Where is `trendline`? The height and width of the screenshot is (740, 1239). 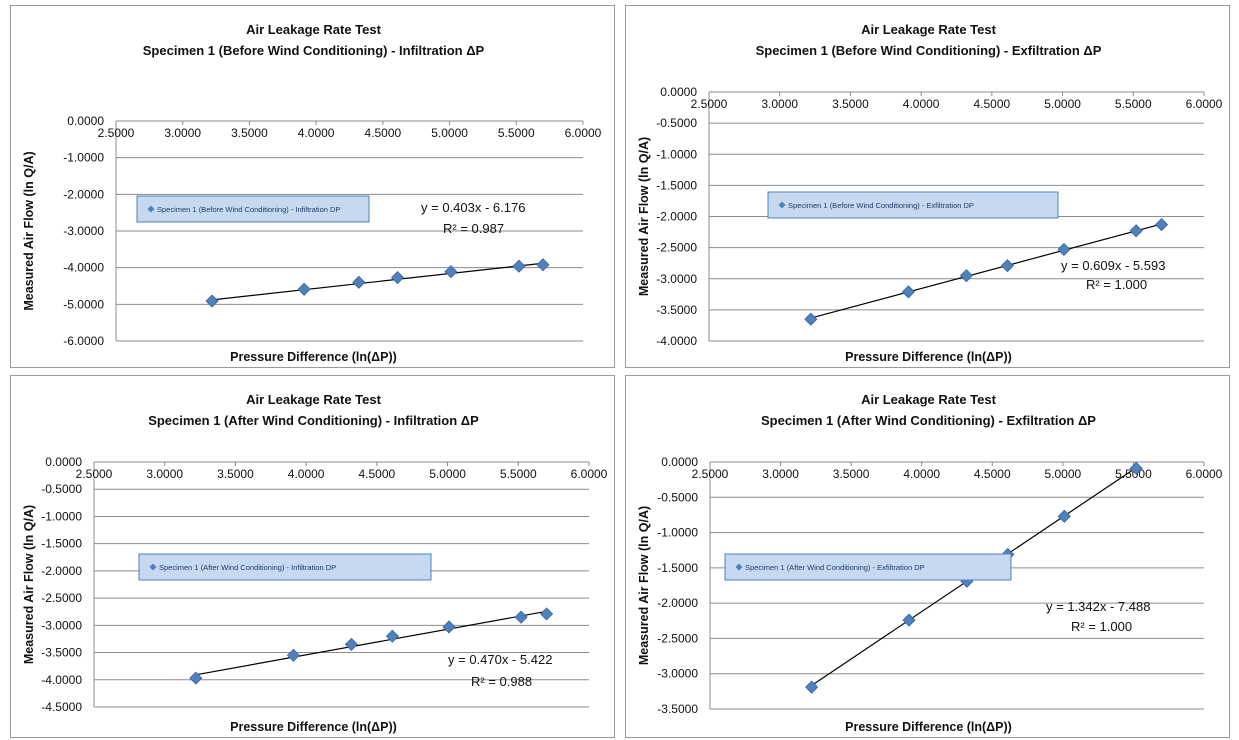
trendline is located at coordinates (377, 281).